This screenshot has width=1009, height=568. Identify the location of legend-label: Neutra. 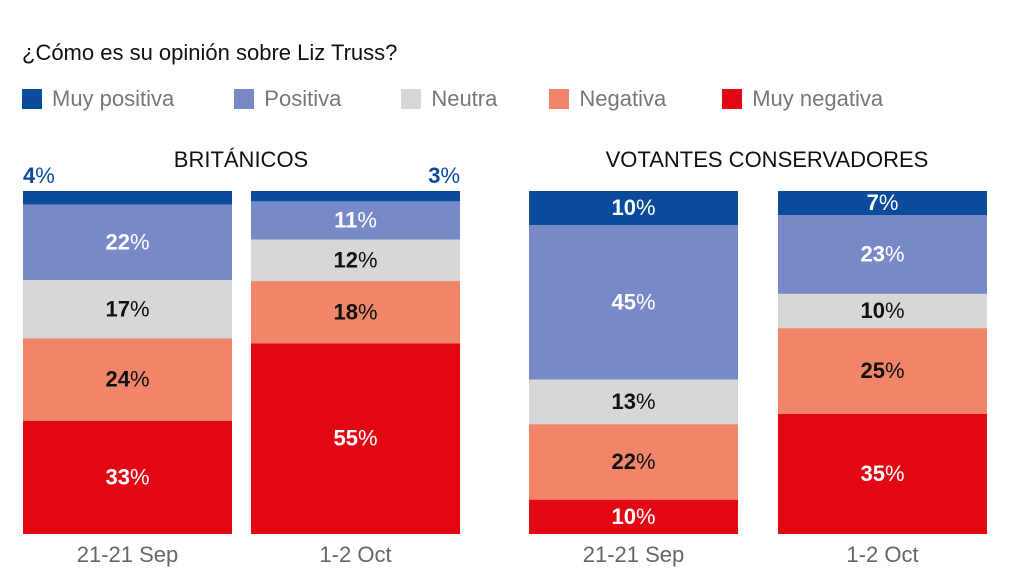
(464, 98).